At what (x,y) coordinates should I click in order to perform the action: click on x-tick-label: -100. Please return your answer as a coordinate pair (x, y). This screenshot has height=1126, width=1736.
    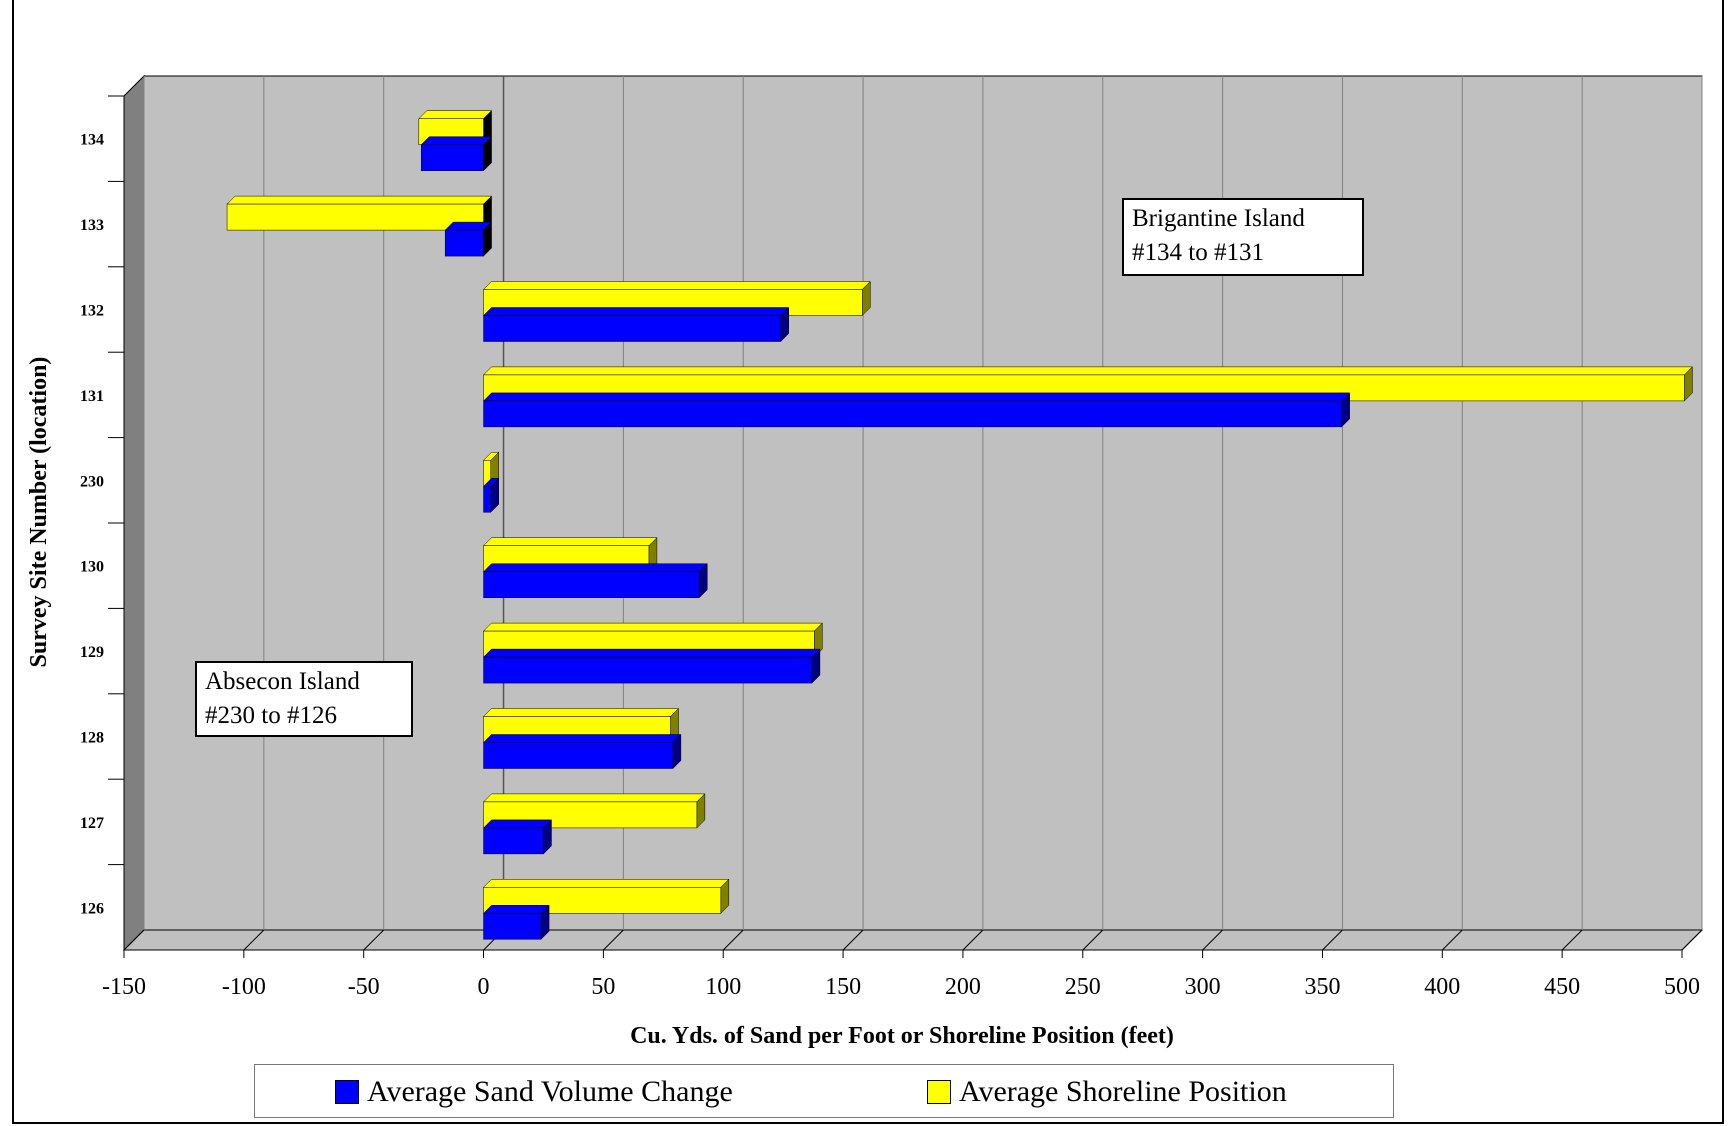
    Looking at the image, I should click on (244, 987).